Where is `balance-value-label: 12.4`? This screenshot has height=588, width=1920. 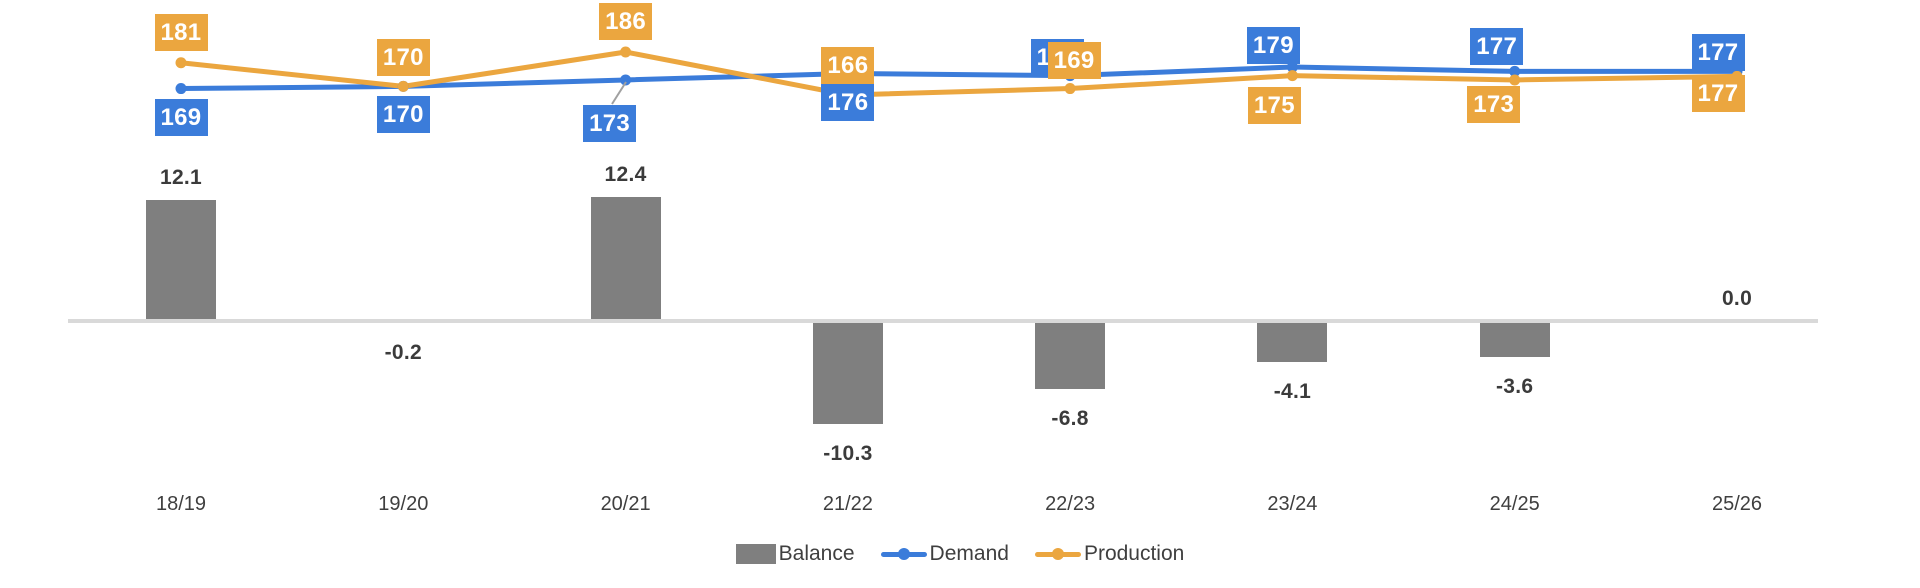
balance-value-label: 12.4 is located at coordinates (625, 174).